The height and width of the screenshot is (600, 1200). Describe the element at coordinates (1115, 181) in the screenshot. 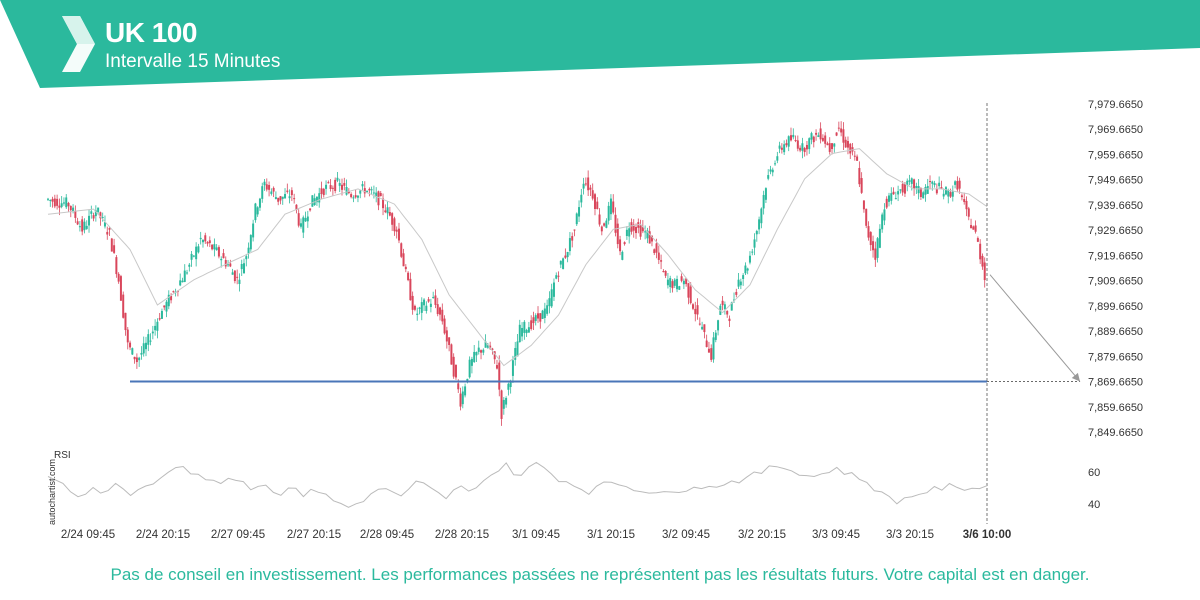

I see `price-tick-label: 7,949.6650` at that location.